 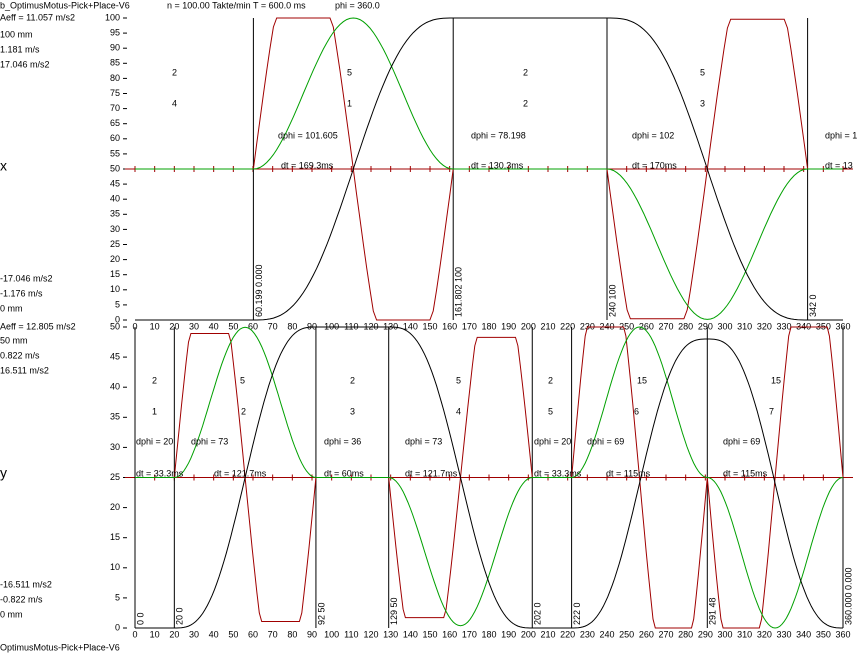 I want to click on x-tick-label: 130, so click(x=390, y=326).